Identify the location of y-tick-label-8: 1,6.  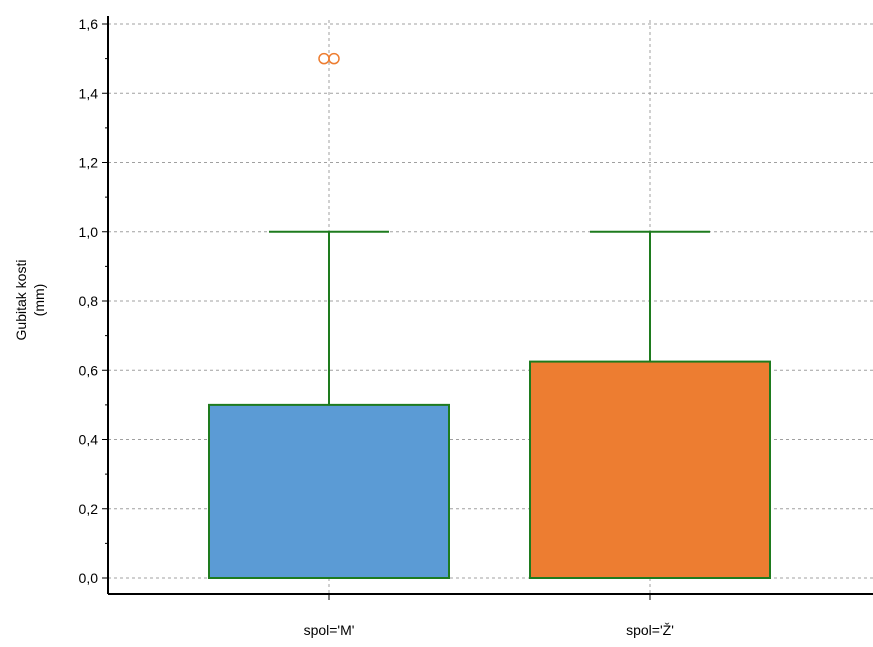
(89, 24).